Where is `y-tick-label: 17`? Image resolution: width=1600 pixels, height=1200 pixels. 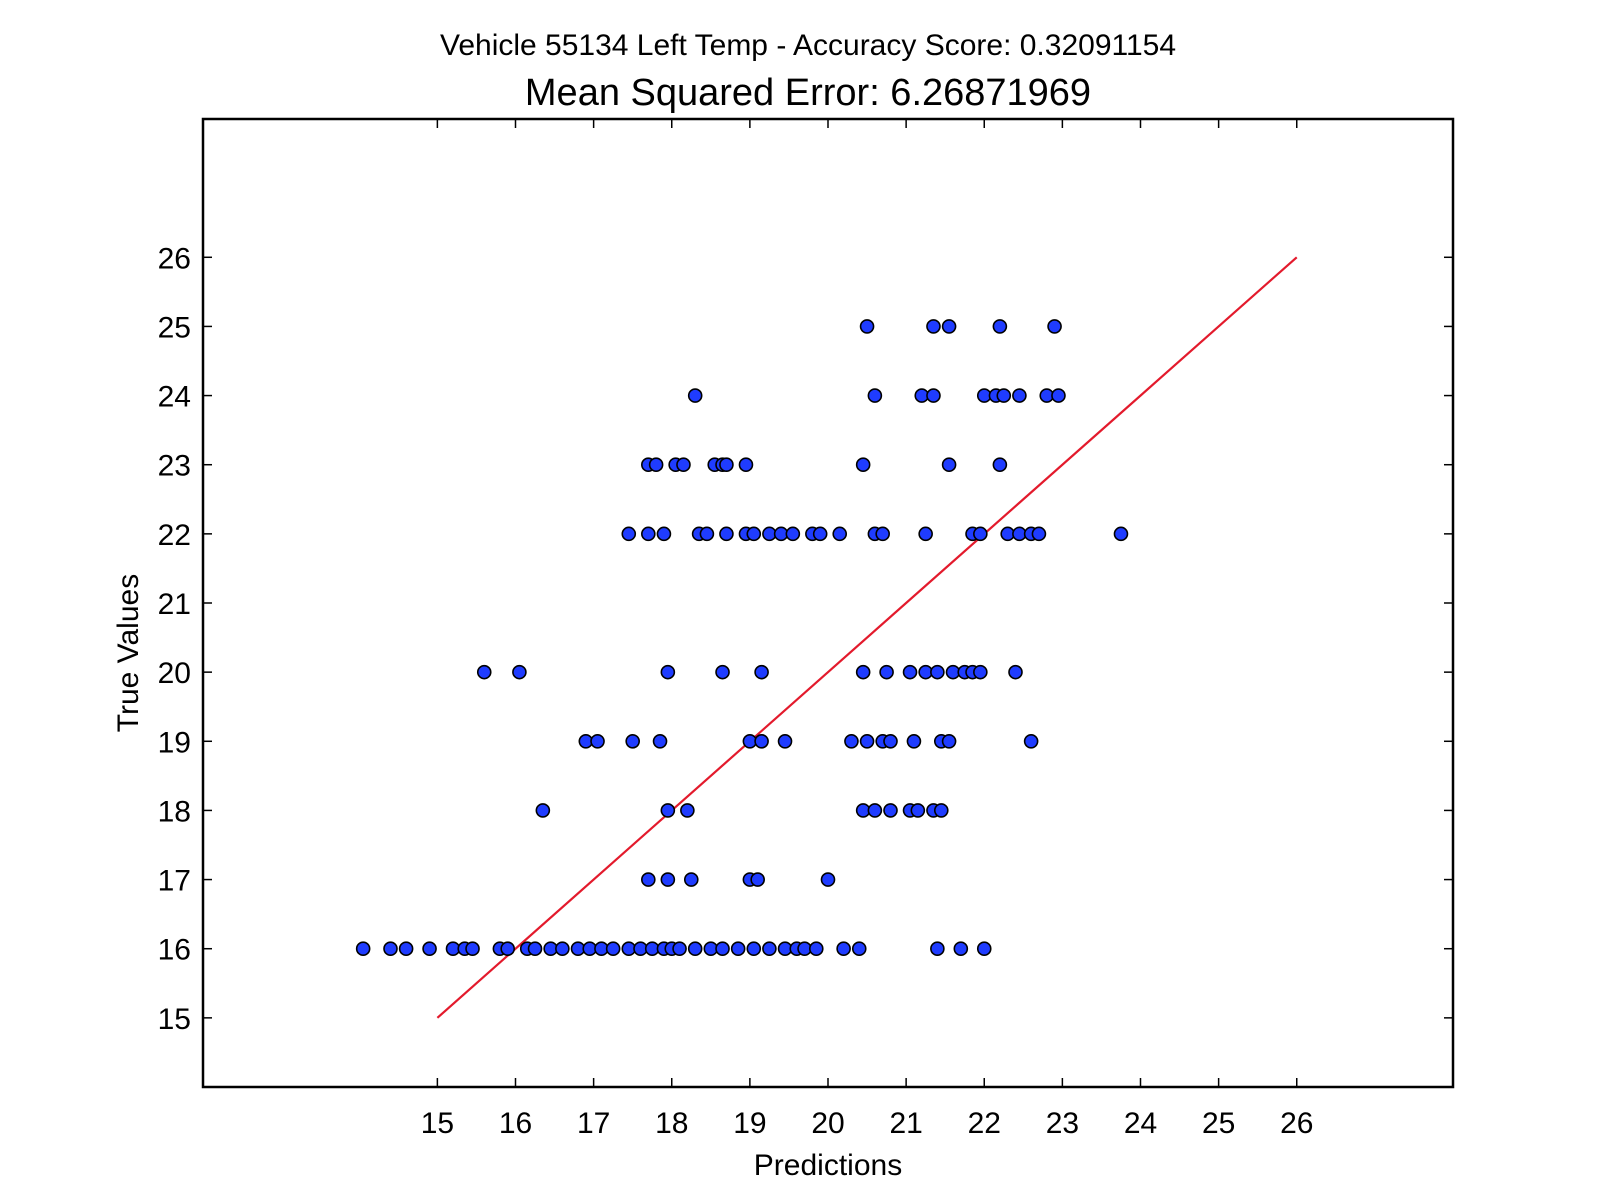
y-tick-label: 17 is located at coordinates (174, 881).